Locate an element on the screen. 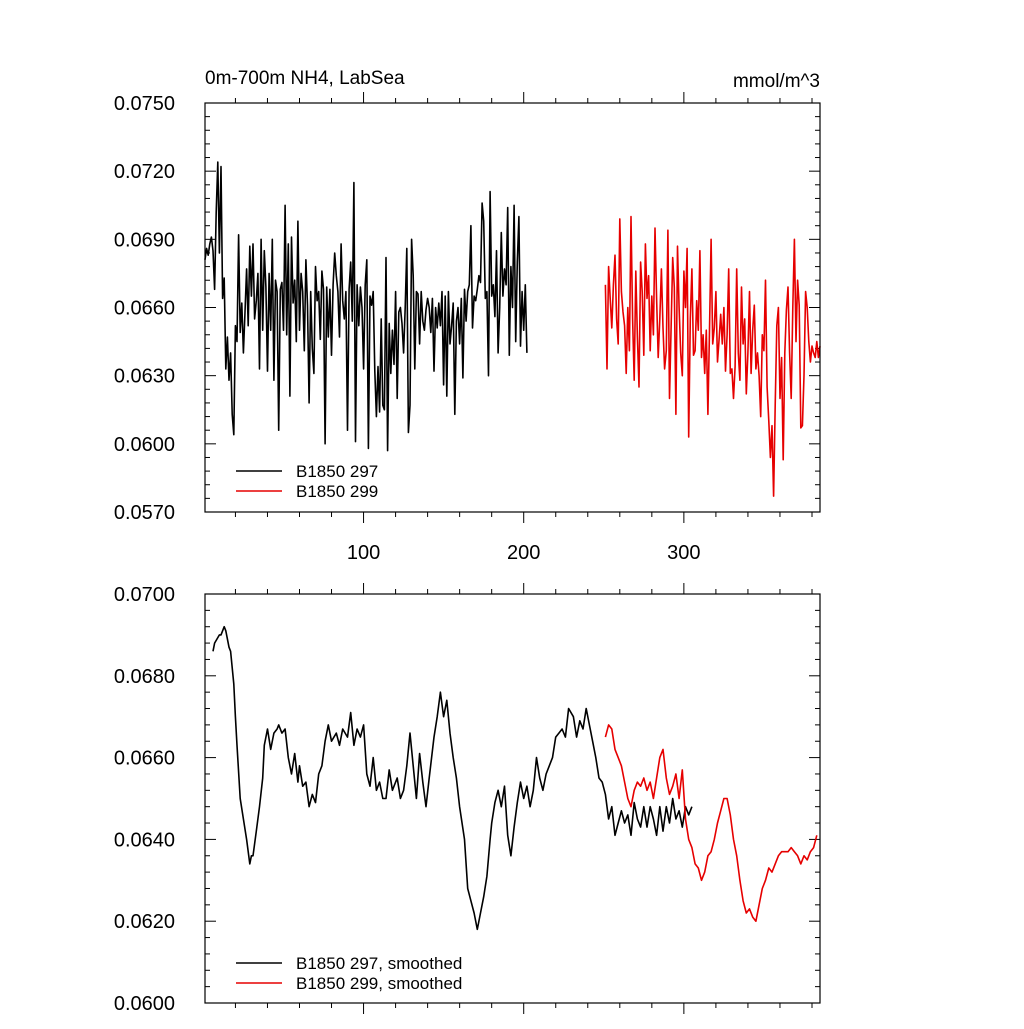 The height and width of the screenshot is (1029, 1024). x-tick-label: 100 is located at coordinates (363, 553).